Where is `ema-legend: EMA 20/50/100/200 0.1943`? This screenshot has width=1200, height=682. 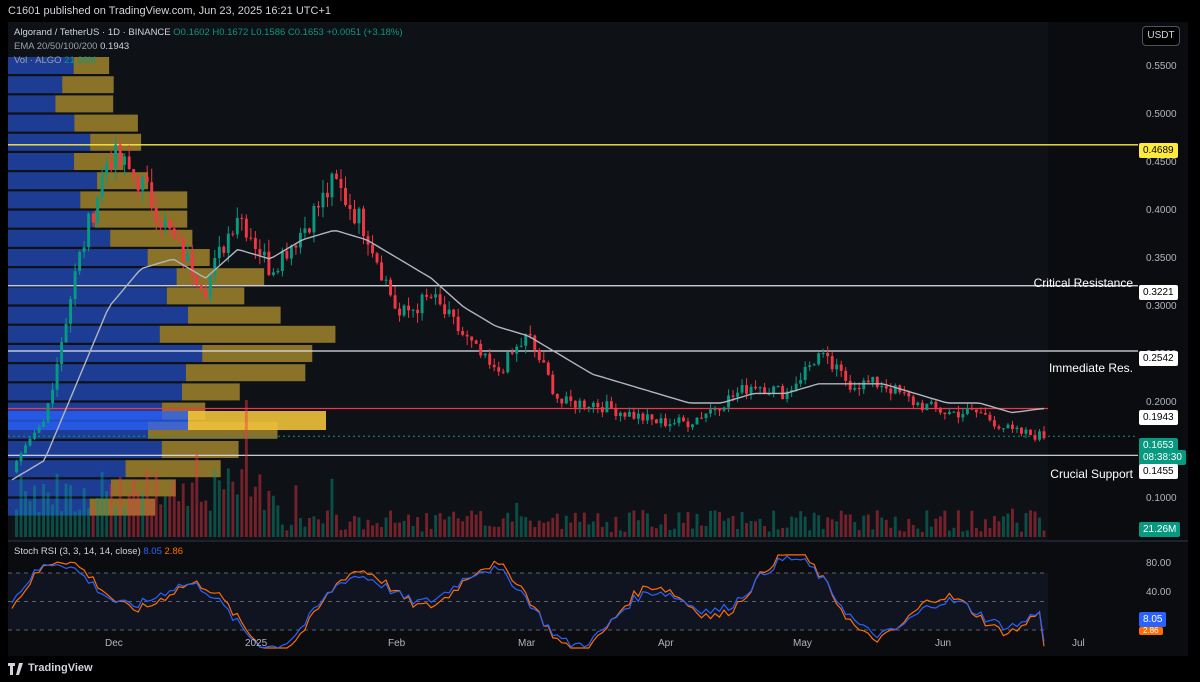 ema-legend: EMA 20/50/100/200 0.1943 is located at coordinates (71, 46).